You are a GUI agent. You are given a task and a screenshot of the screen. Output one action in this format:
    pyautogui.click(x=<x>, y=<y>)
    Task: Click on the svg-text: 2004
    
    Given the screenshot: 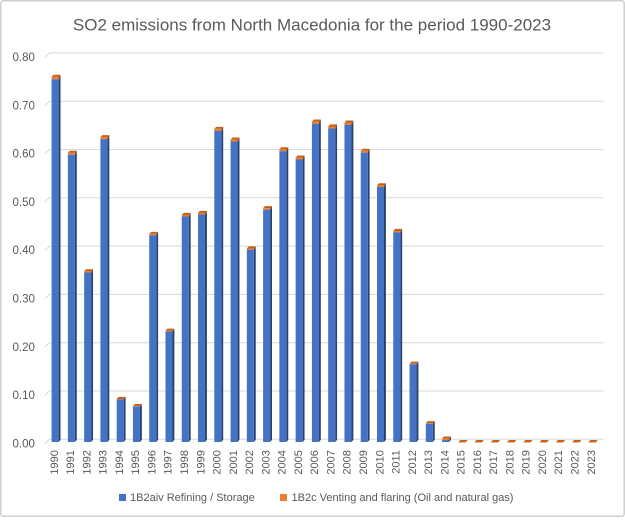 What is the action you would take?
    pyautogui.click(x=283, y=462)
    